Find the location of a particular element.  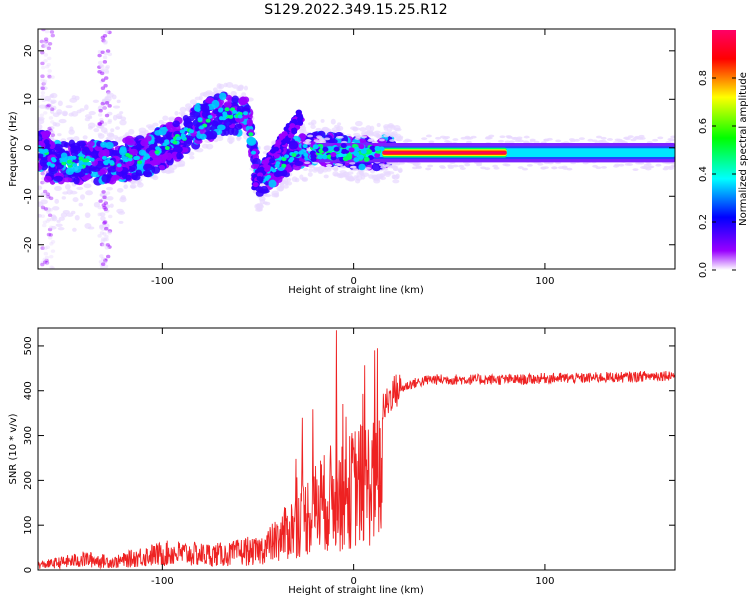

x-tick-label: 100 is located at coordinates (544, 281).